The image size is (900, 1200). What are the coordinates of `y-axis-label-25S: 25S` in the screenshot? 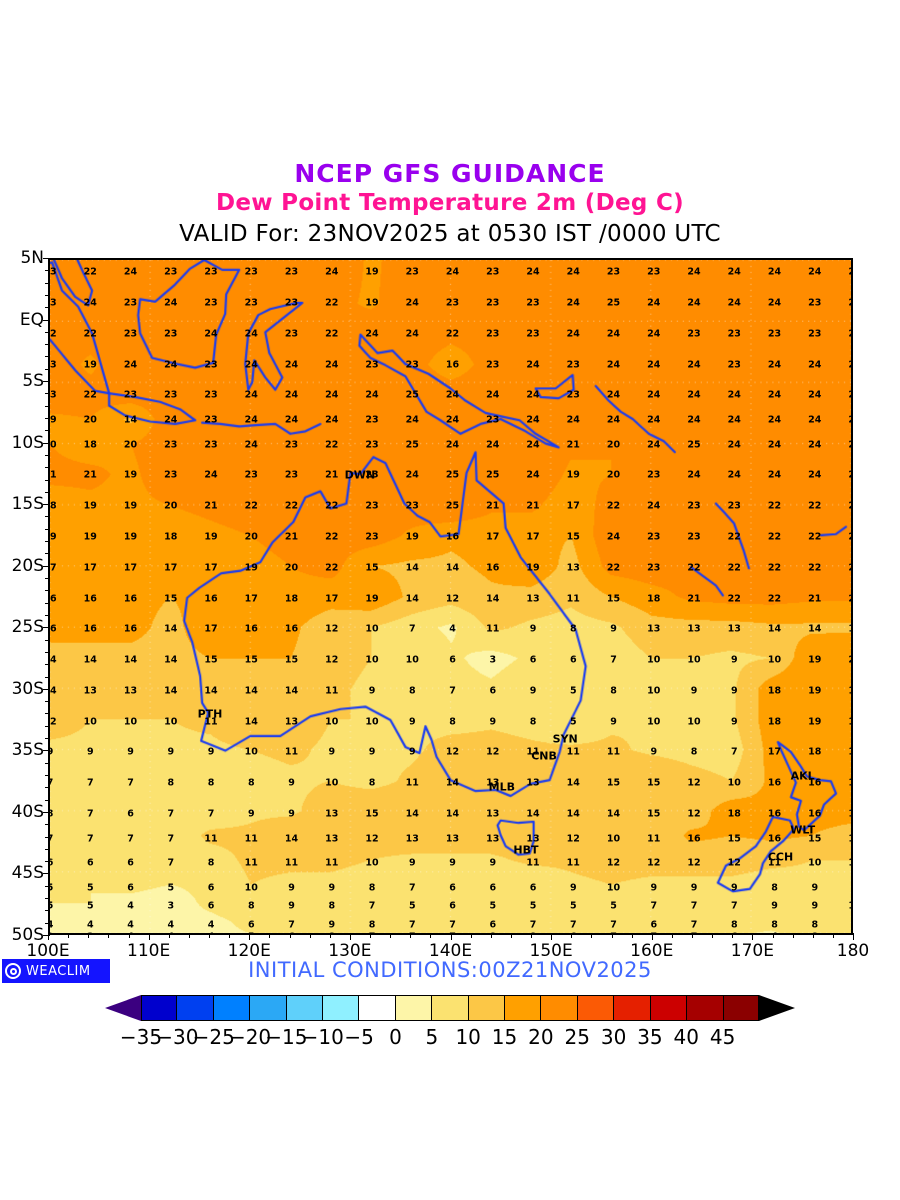 It's located at (27, 627).